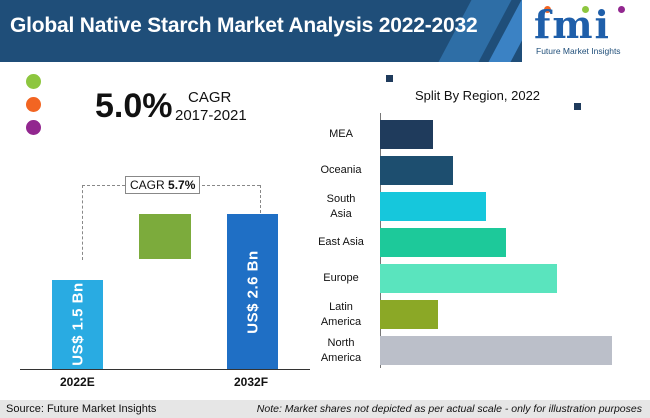 This screenshot has width=650, height=418. What do you see at coordinates (33, 81) in the screenshot?
I see `legend-dot-green` at bounding box center [33, 81].